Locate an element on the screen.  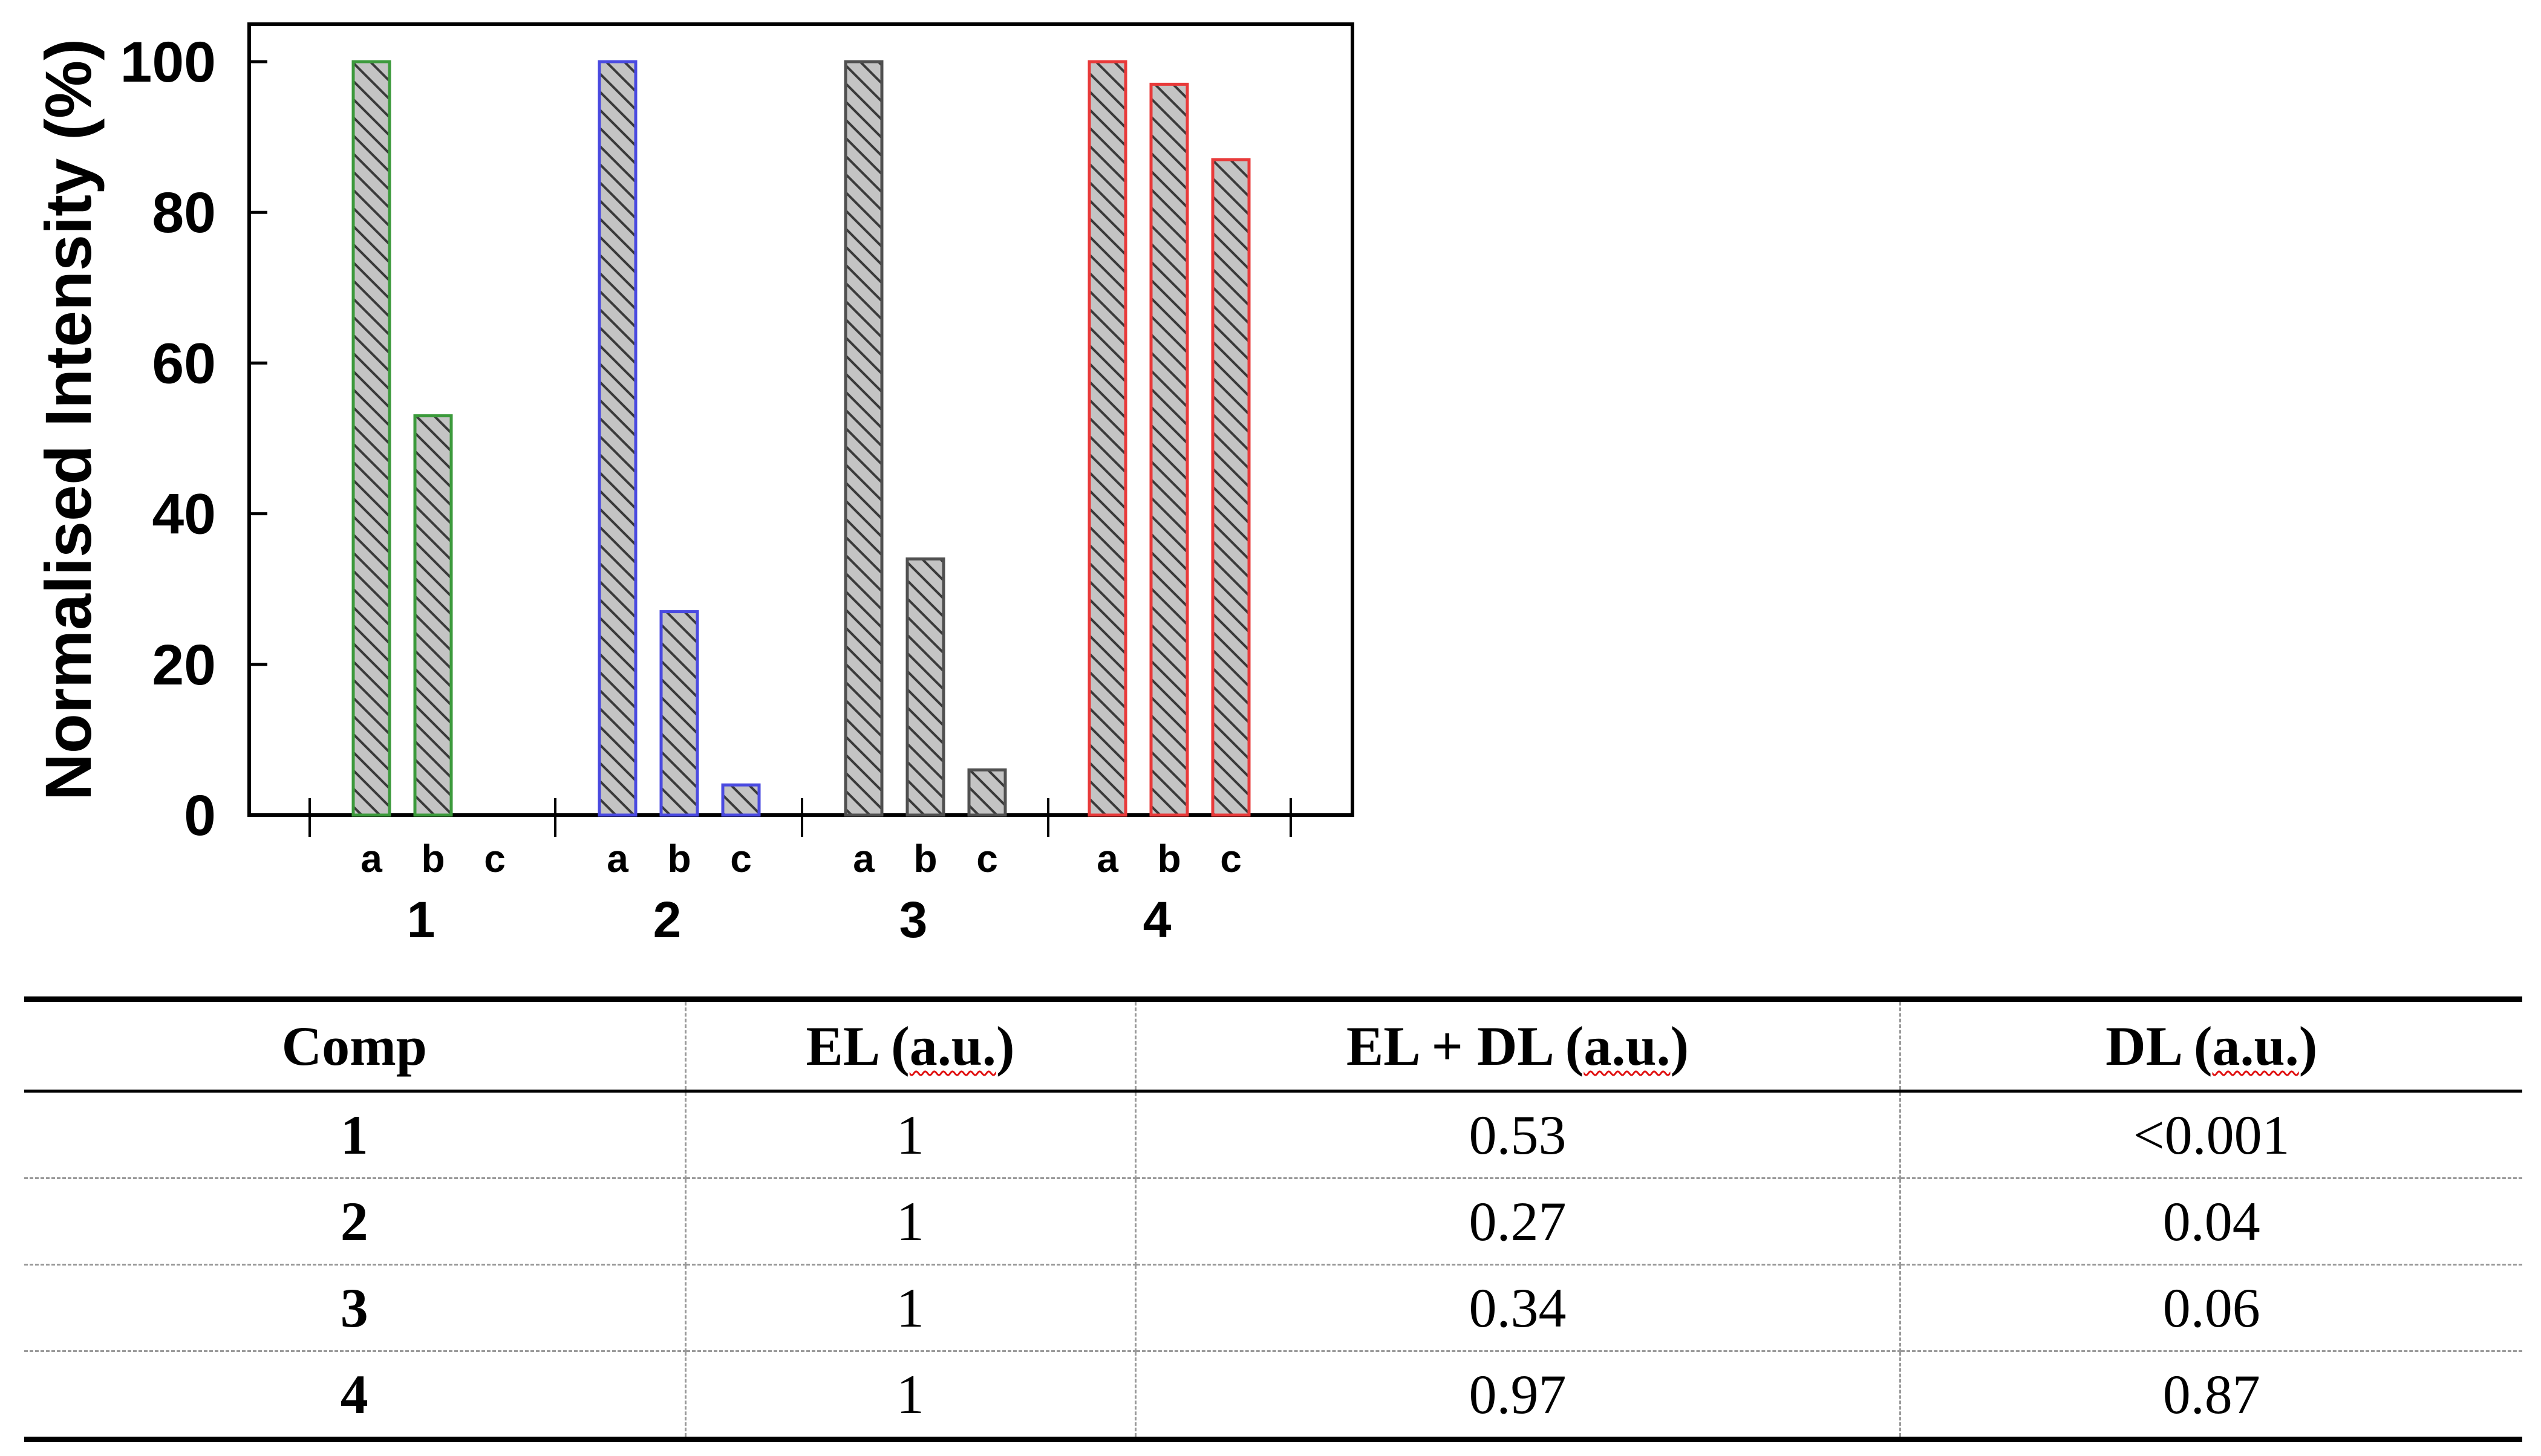
y-tick-label: 100 is located at coordinates (168, 62).